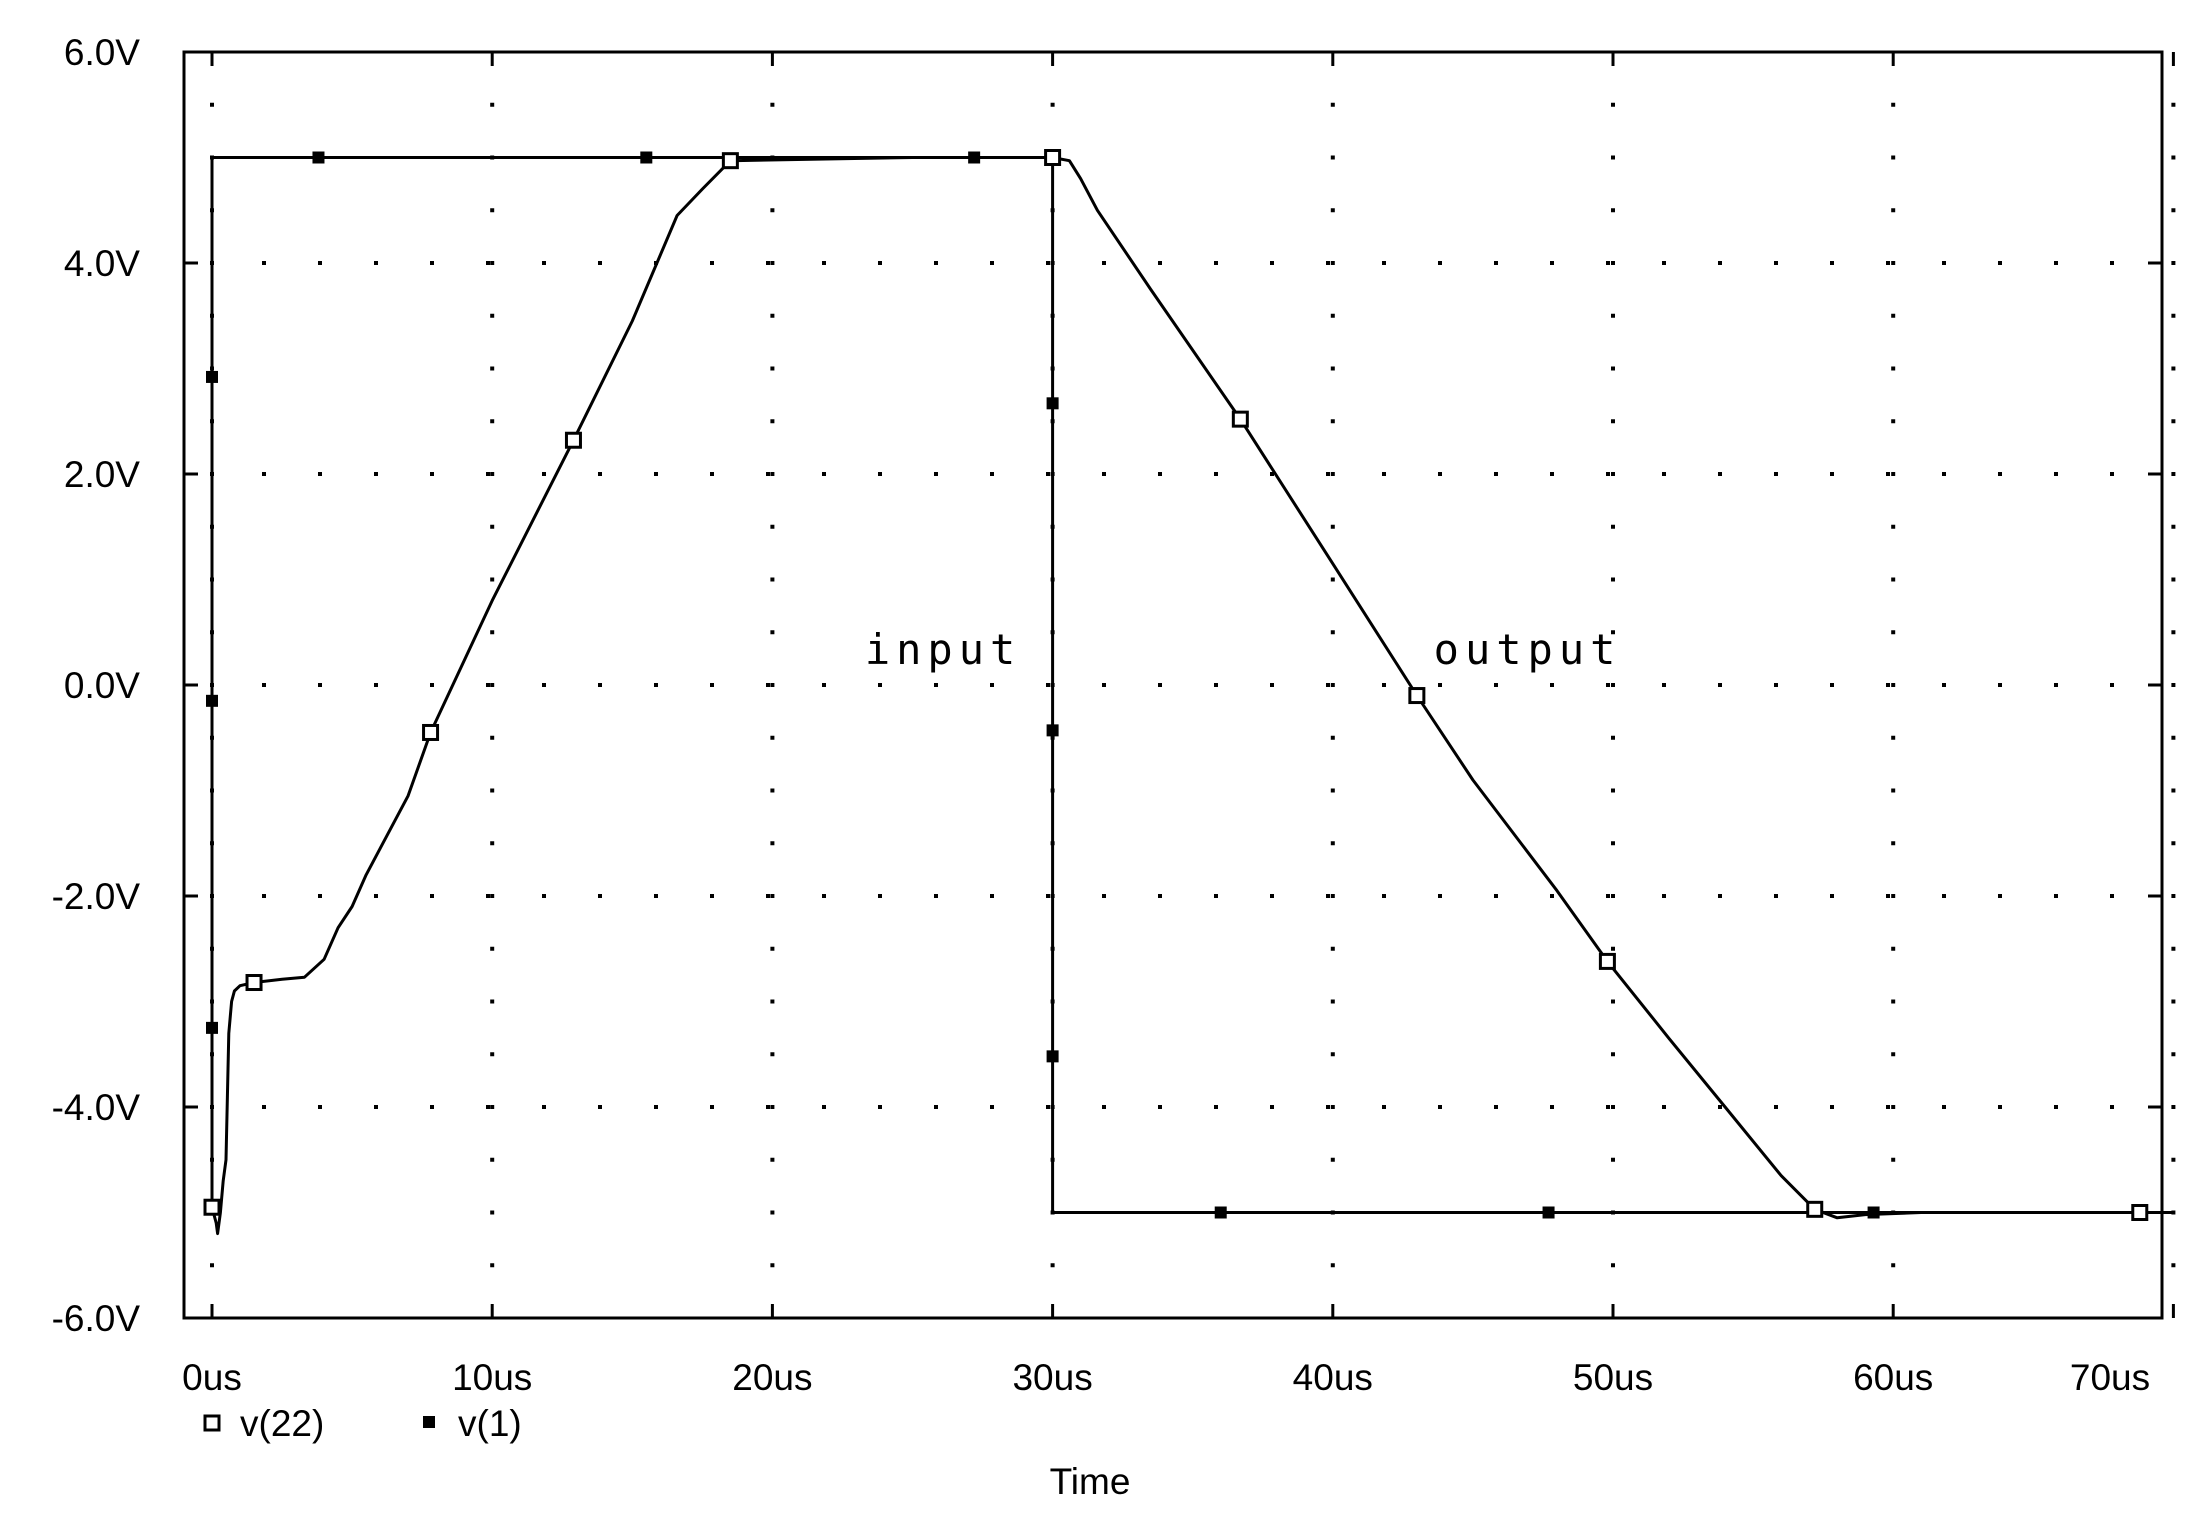  What do you see at coordinates (943, 649) in the screenshot?
I see `annotation-input: input` at bounding box center [943, 649].